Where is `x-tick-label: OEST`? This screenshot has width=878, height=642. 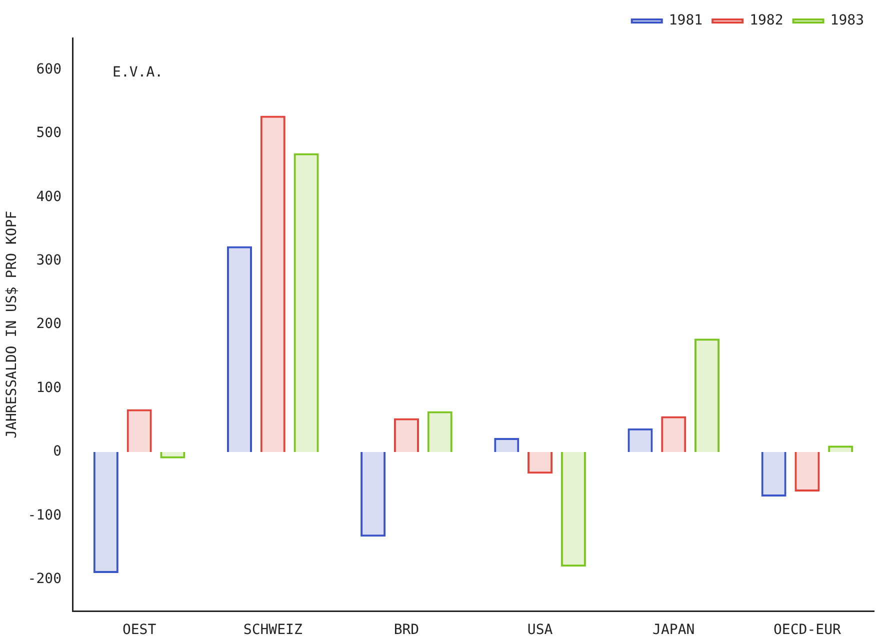 x-tick-label: OEST is located at coordinates (139, 630).